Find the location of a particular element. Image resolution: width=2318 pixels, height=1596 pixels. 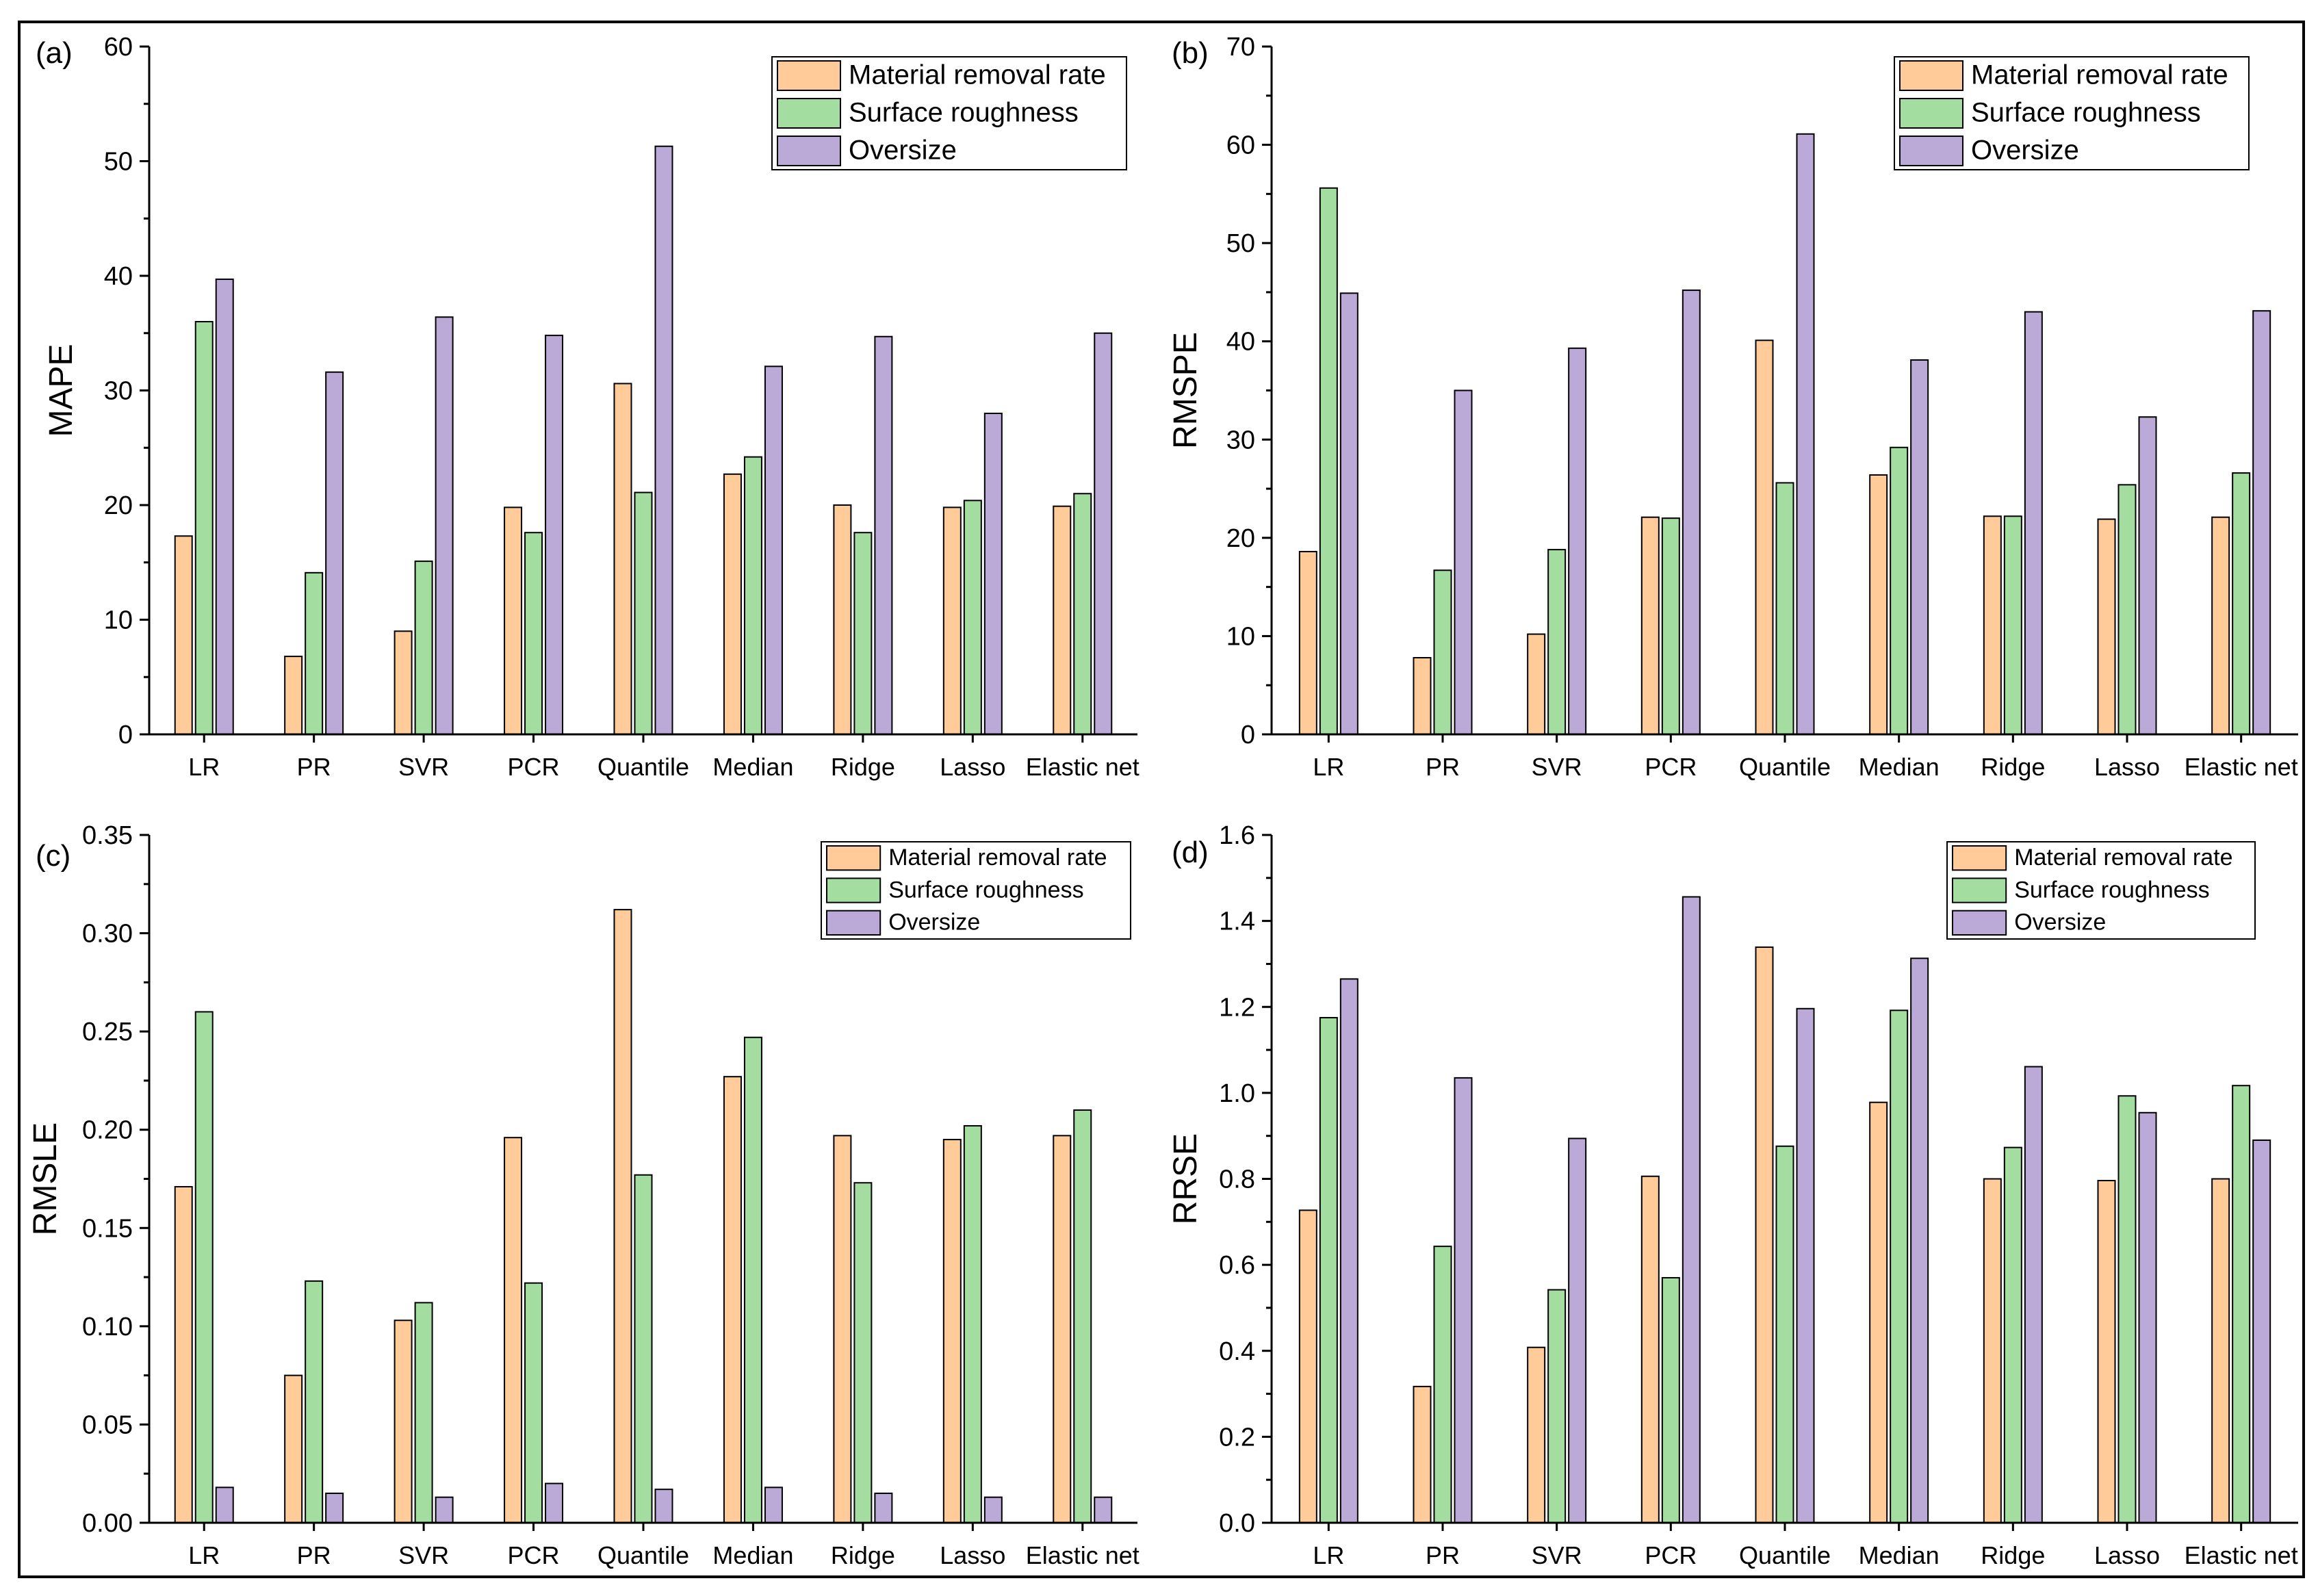

x-tick-label: SVR is located at coordinates (1557, 767).